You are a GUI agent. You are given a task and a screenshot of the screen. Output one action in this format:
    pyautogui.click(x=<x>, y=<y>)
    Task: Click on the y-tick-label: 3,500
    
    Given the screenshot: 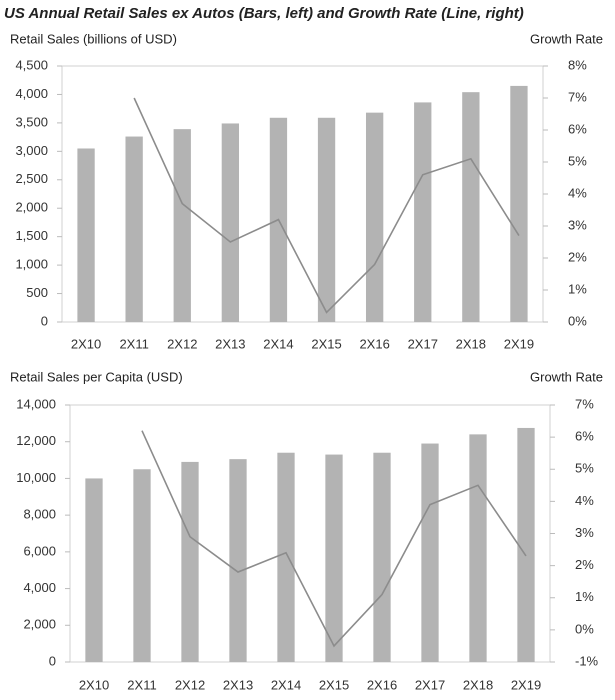 What is the action you would take?
    pyautogui.click(x=31, y=121)
    